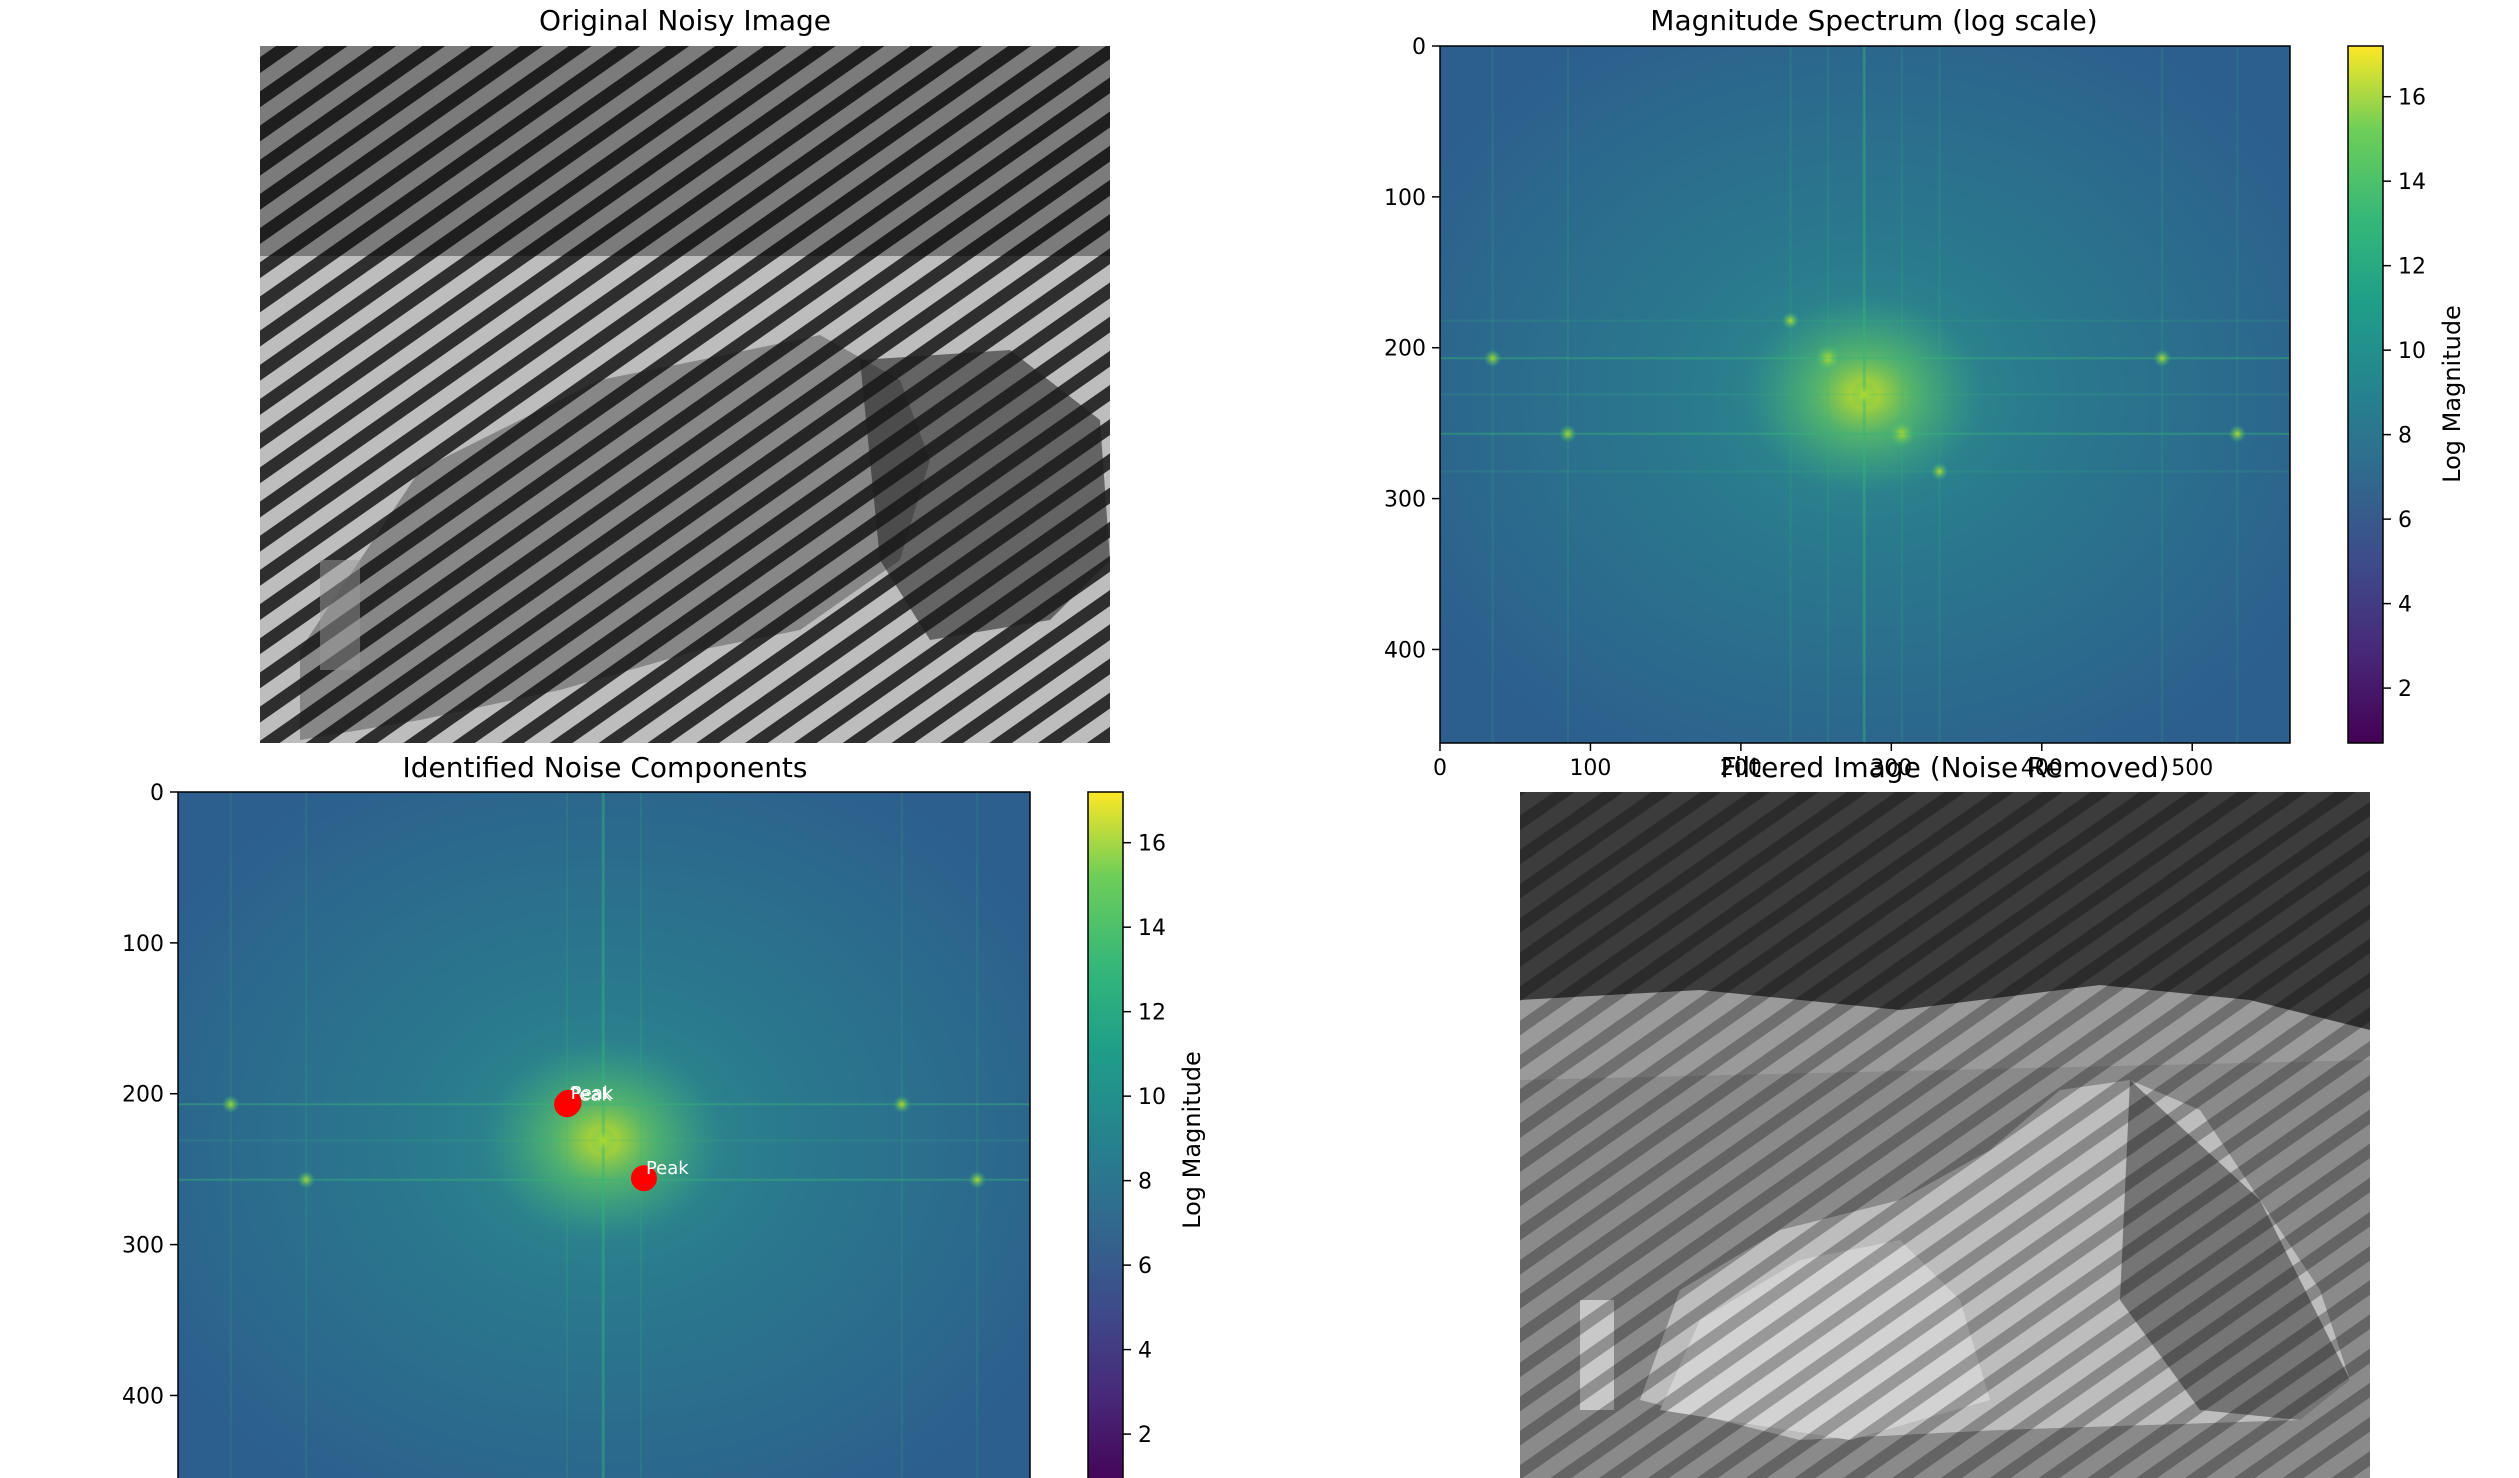 The image size is (2519, 1478). Describe the element at coordinates (143, 944) in the screenshot. I see `noise-ytick-label: 100` at that location.